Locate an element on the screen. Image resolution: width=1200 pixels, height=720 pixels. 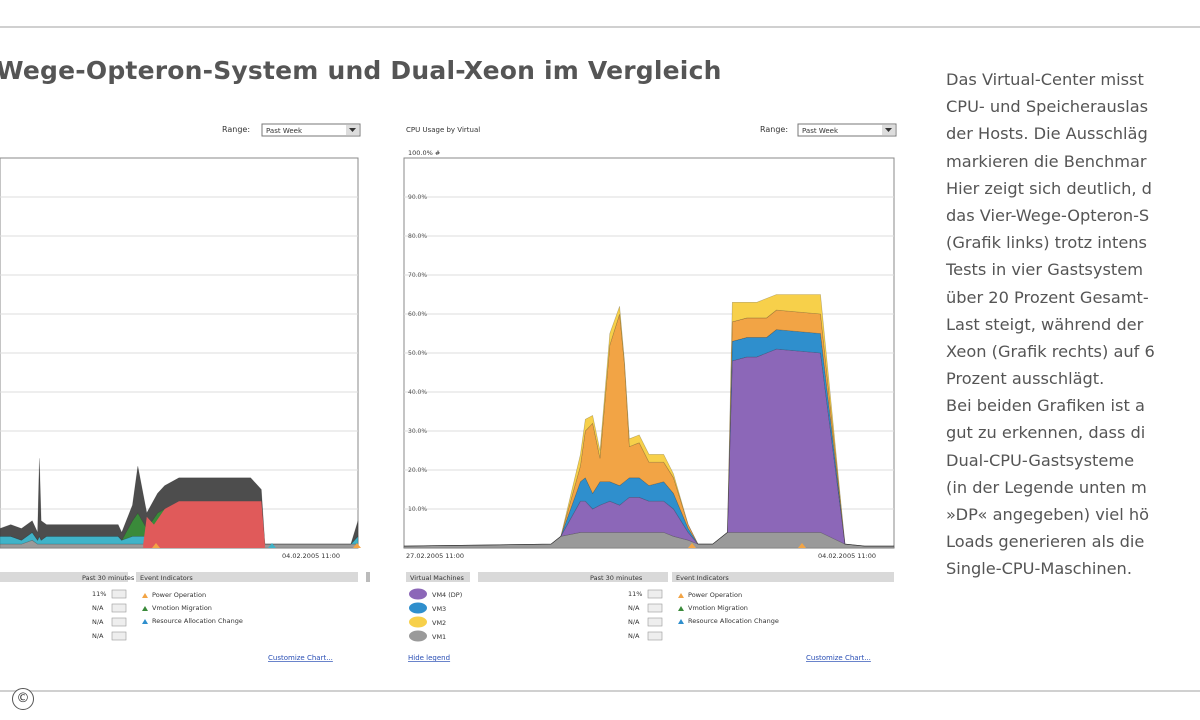
right-top-axis-label: 100.0% # is located at coordinates (424, 153).